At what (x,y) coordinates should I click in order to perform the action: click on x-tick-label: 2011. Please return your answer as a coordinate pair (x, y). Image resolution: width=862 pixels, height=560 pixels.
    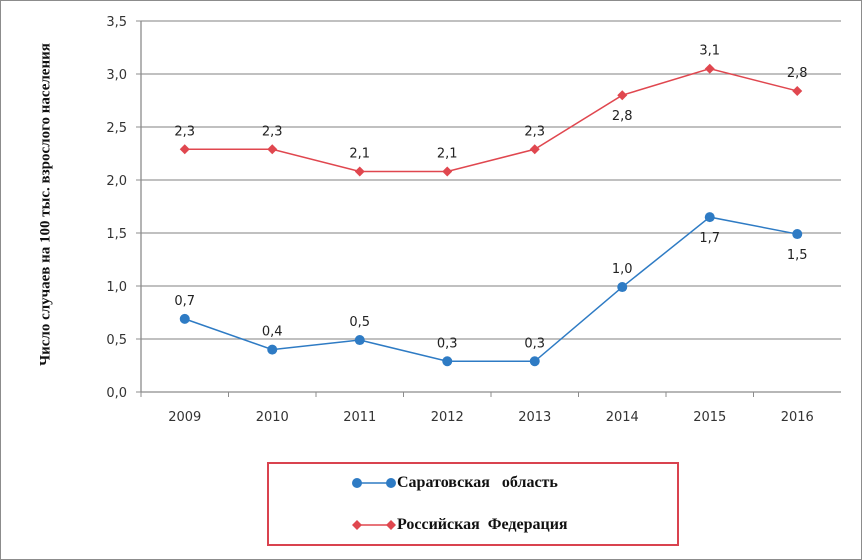
    Looking at the image, I should click on (359, 417).